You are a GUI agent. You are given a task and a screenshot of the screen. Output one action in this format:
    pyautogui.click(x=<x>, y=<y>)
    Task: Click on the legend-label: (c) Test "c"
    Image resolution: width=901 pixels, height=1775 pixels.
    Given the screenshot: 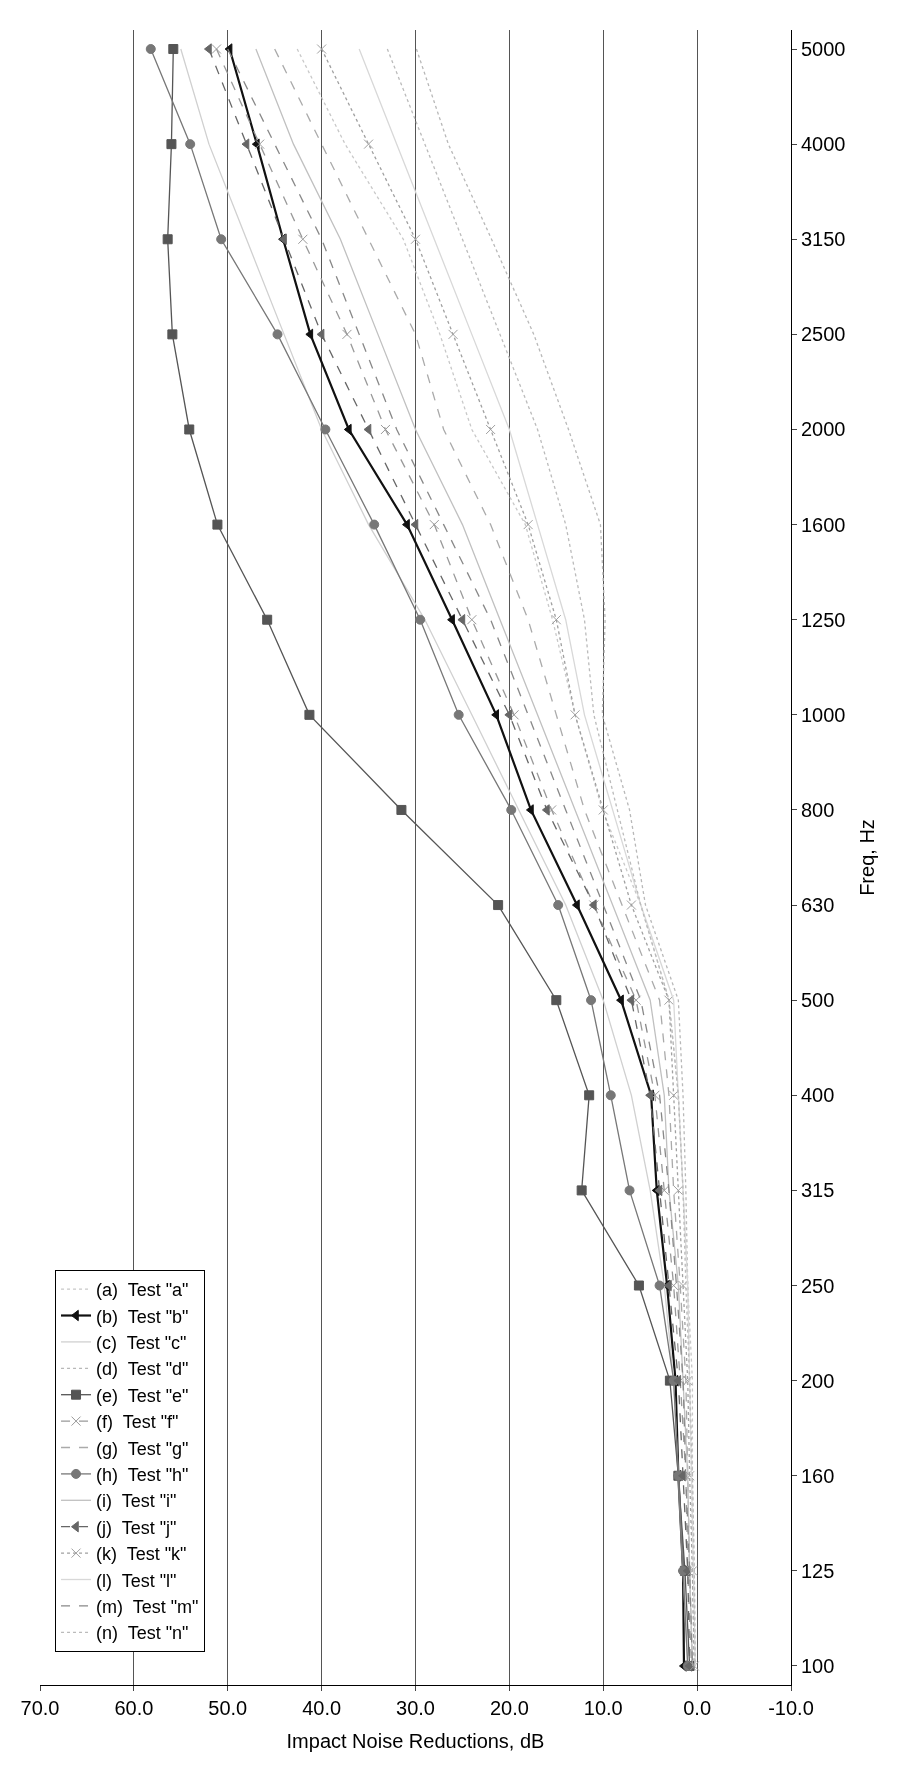 What is the action you would take?
    pyautogui.click(x=141, y=1342)
    